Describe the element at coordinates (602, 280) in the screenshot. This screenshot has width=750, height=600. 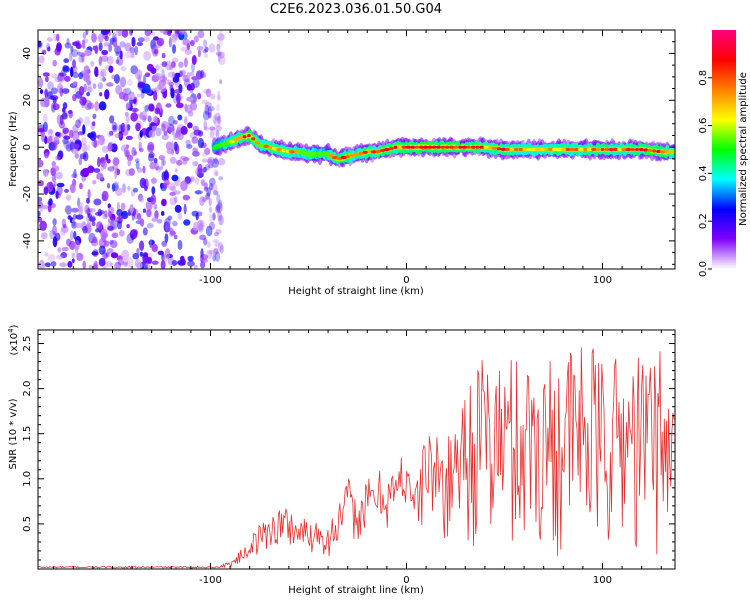
I see `x-tick-label: 100` at that location.